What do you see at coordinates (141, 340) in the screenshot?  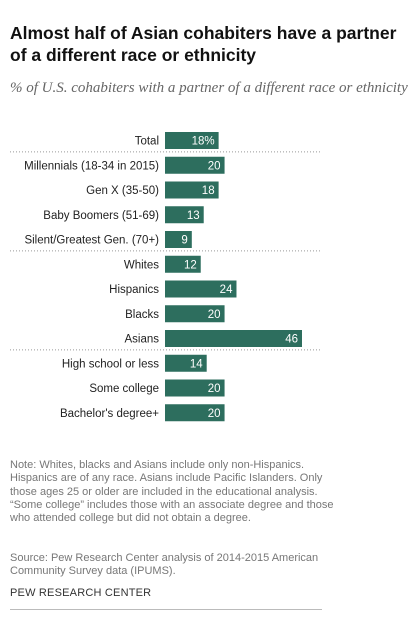 I see `category-label-asians: Asians` at bounding box center [141, 340].